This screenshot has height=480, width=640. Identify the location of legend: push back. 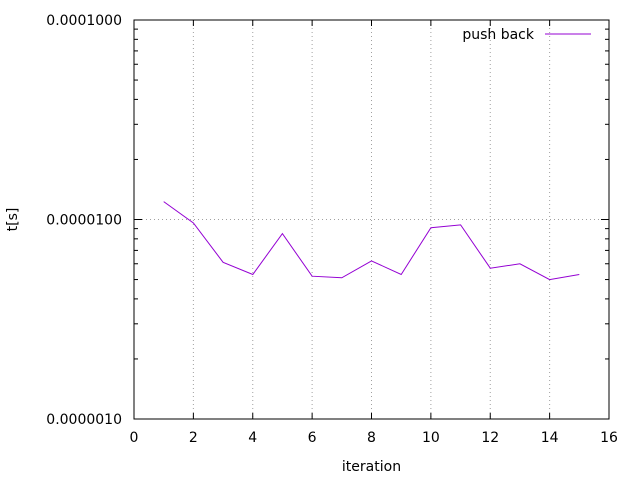
(526, 35).